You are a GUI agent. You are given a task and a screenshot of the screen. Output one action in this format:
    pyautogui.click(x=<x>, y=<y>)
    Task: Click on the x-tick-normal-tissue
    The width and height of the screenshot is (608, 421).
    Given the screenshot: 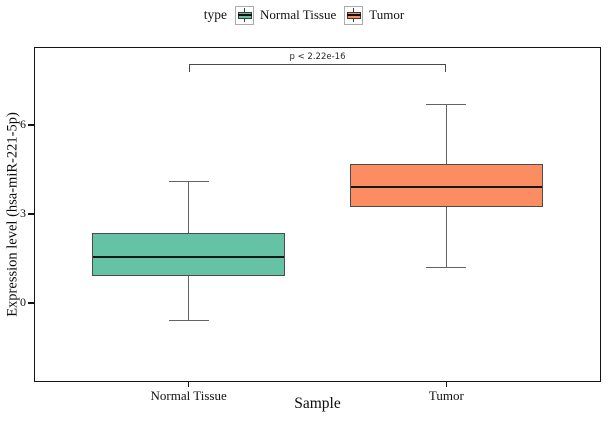 What is the action you would take?
    pyautogui.click(x=188, y=384)
    